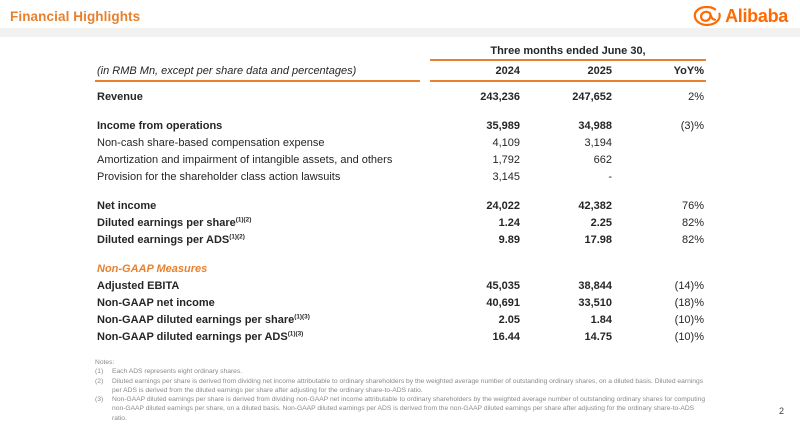 This screenshot has width=800, height=429. Describe the element at coordinates (400, 302) in the screenshot. I see `table-row: Non-GAAP net income 40,691 33,510 (18)%` at that location.